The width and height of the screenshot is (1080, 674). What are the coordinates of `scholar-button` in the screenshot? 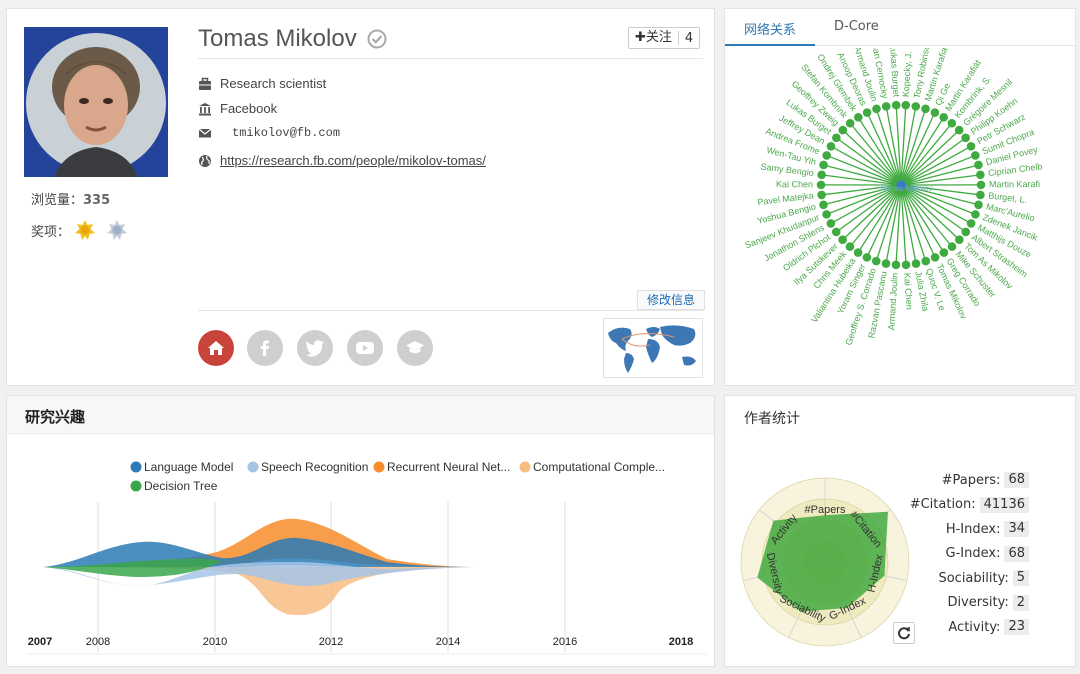 It's located at (415, 348).